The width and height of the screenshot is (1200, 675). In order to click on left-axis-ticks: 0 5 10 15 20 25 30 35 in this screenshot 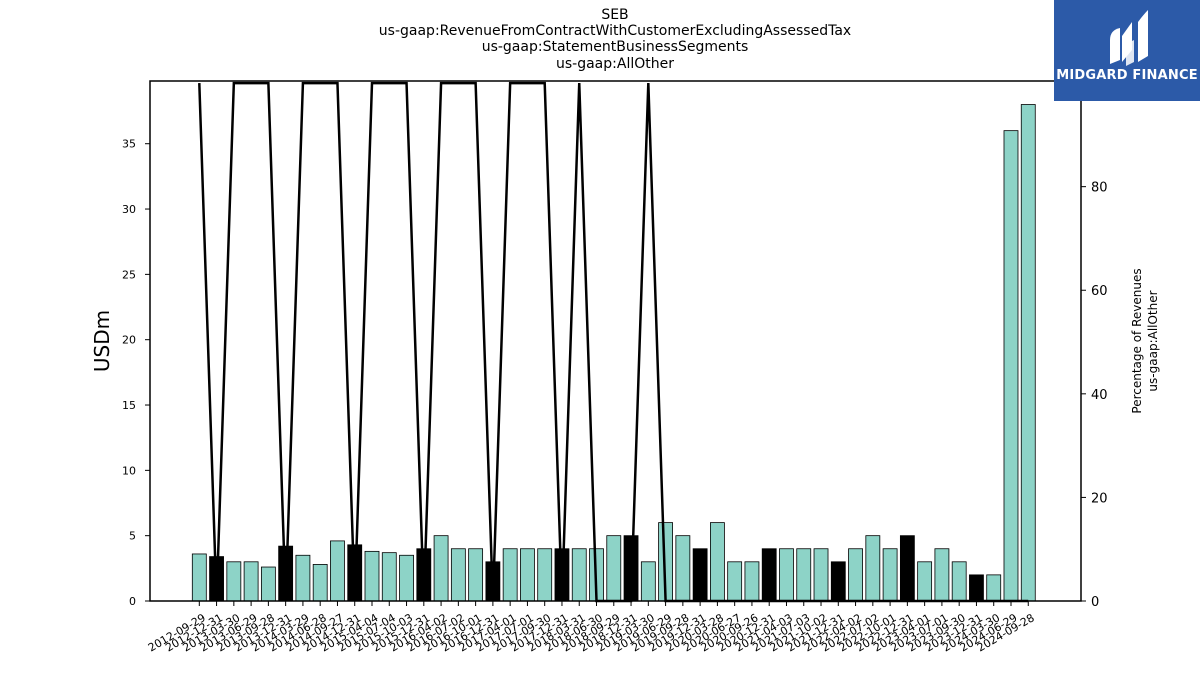, I will do `click(136, 373)`.